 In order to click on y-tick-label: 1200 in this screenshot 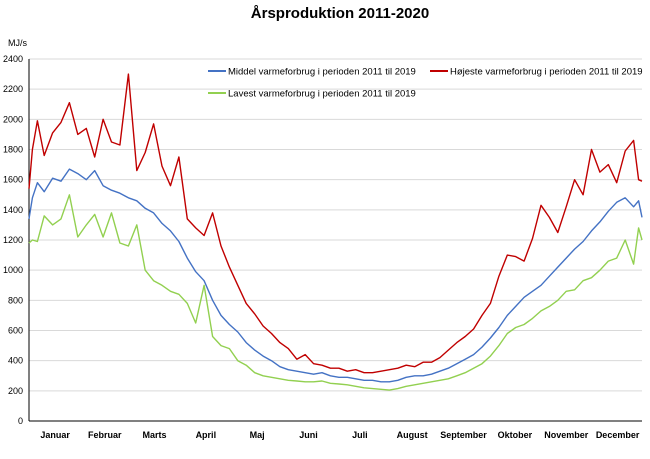, I will do `click(13, 240)`.